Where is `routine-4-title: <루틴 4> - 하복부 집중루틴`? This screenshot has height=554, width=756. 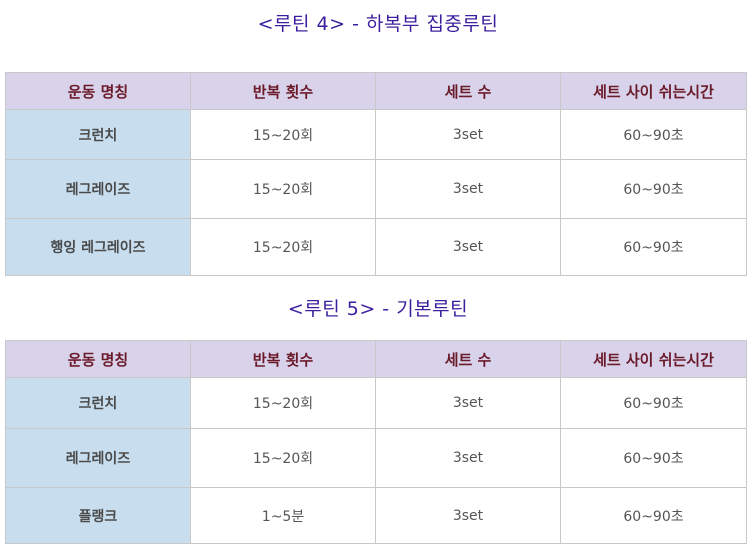 routine-4-title: <루틴 4> - 하복부 집중루틴 is located at coordinates (378, 24).